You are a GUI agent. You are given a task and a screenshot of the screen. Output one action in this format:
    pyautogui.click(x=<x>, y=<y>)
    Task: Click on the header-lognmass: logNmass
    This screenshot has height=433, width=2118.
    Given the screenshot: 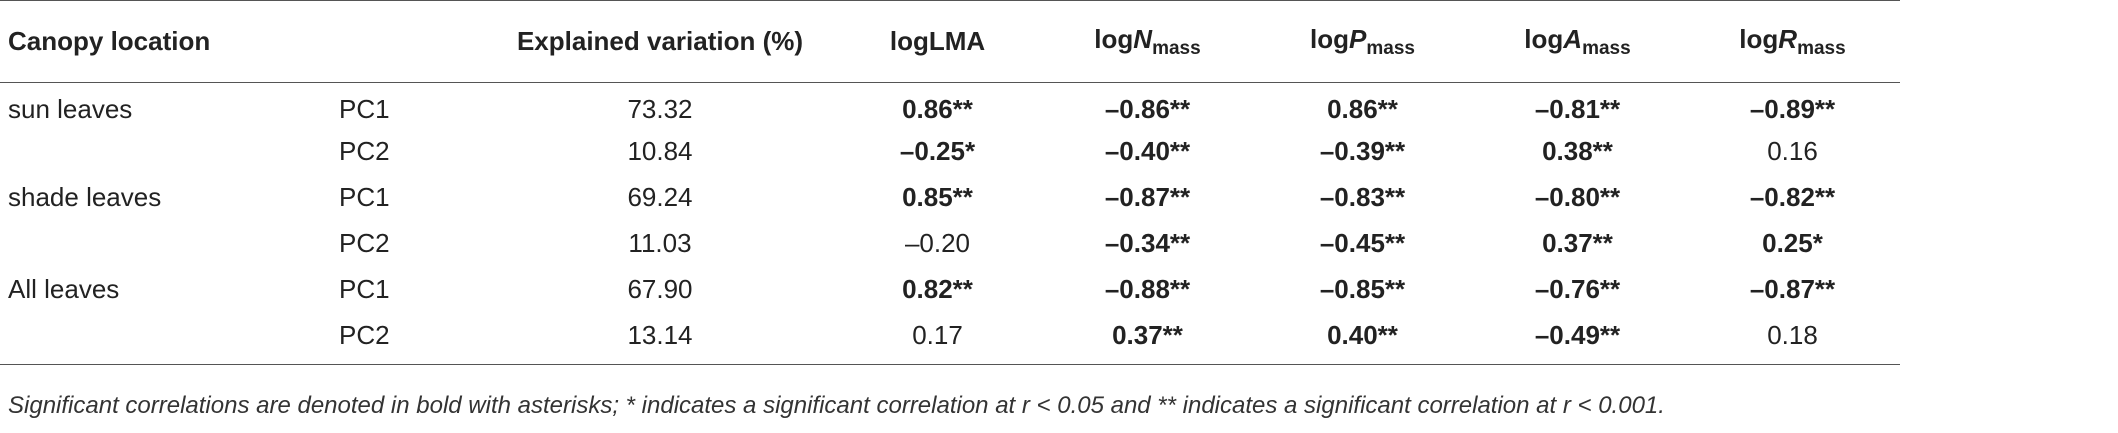 What is the action you would take?
    pyautogui.click(x=1147, y=41)
    